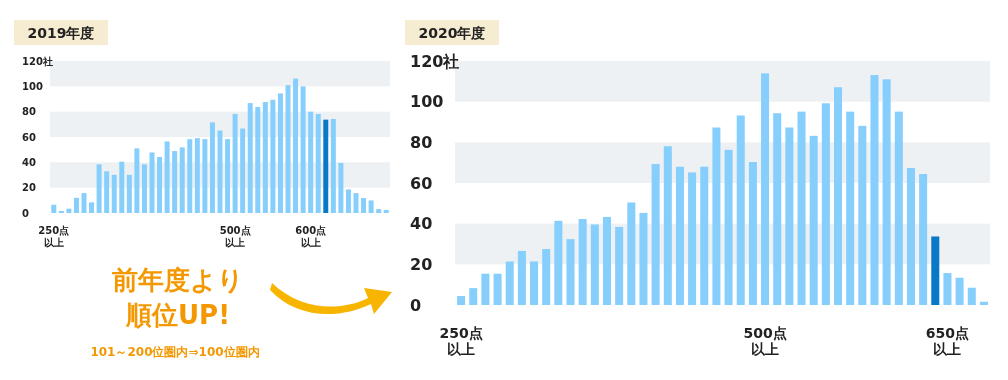  What do you see at coordinates (175, 352) in the screenshot?
I see `text: 101～200位圏内⇒100位圏内` at bounding box center [175, 352].